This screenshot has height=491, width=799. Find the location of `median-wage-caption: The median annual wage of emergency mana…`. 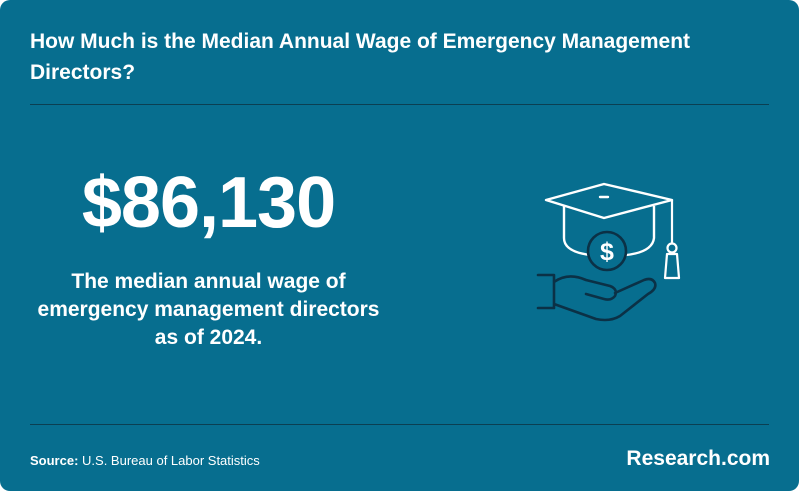

median-wage-caption: The median annual wage of emergency mana… is located at coordinates (208, 309).